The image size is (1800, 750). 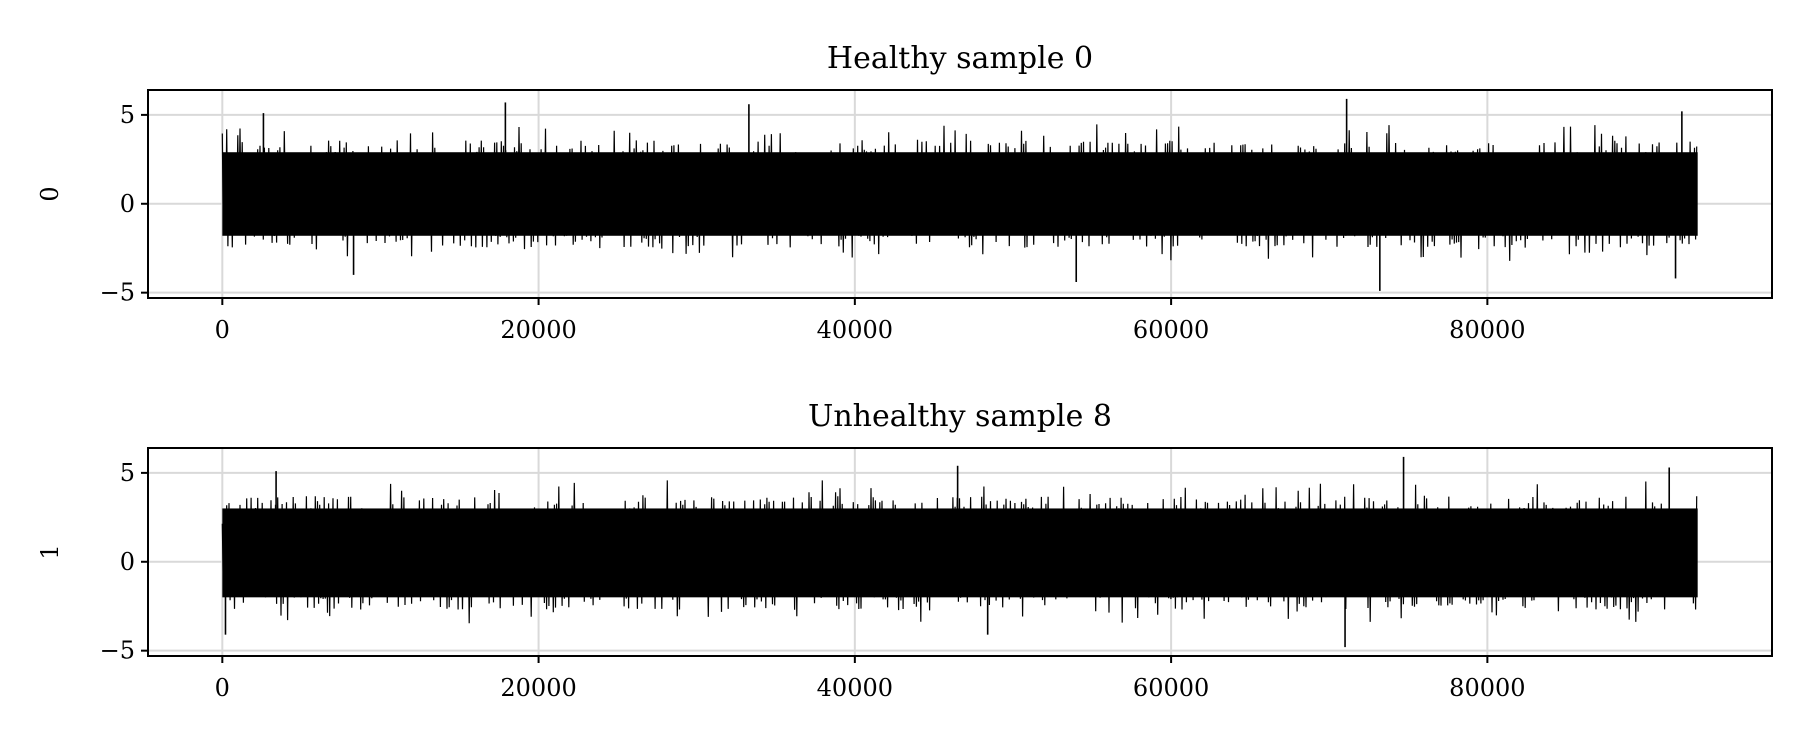 What do you see at coordinates (960, 58) in the screenshot?
I see `chart-title: Healthy sample 0` at bounding box center [960, 58].